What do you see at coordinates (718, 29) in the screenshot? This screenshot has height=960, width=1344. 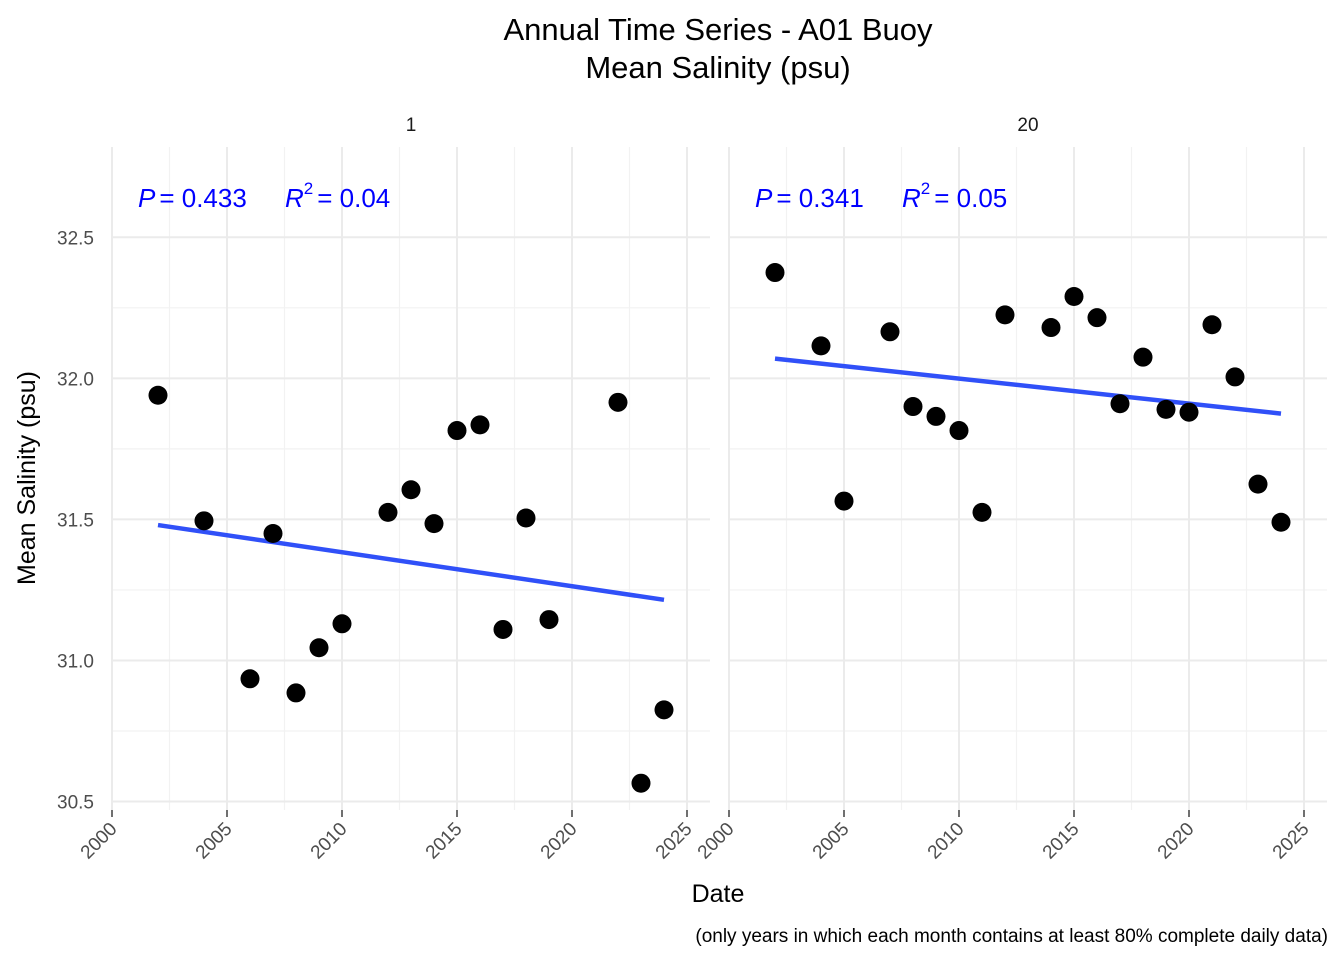 I see `chart-title: Annual Time Series - A01 Buoy` at bounding box center [718, 29].